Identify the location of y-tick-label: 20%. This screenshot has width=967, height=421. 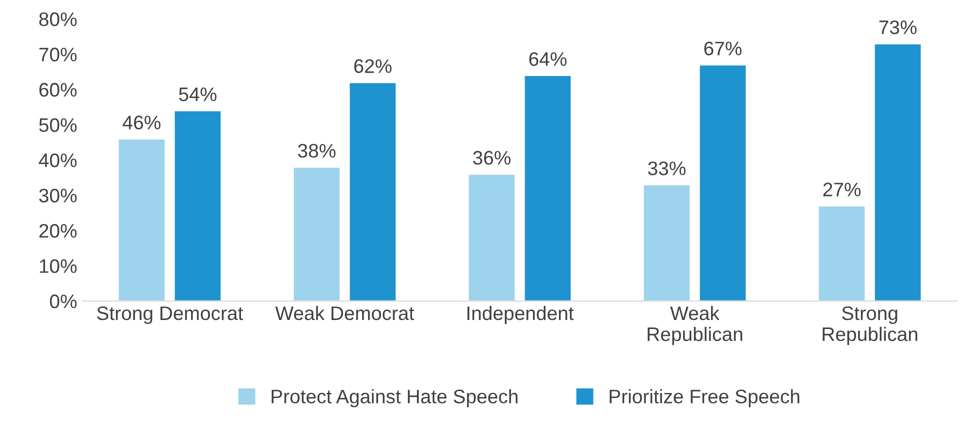
(58, 231).